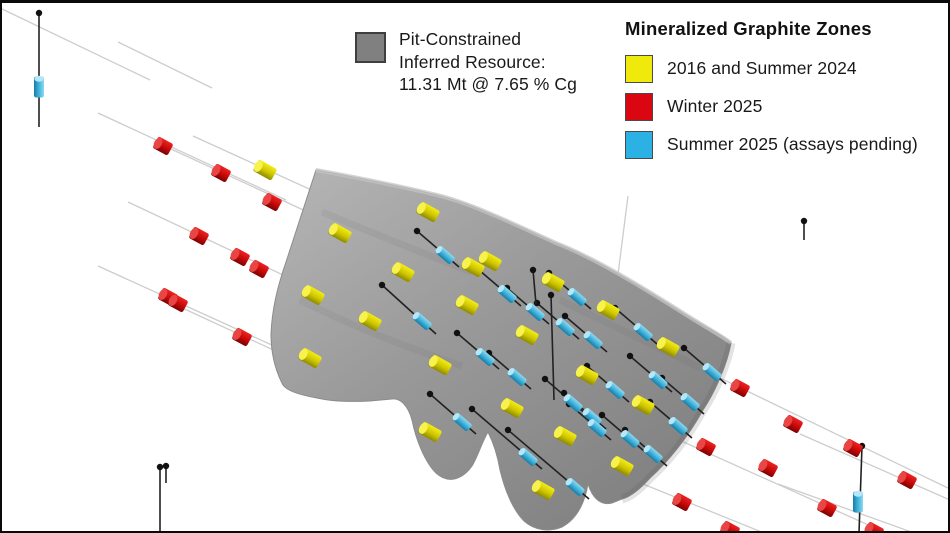  What do you see at coordinates (524, 256) in the screenshot?
I see `pit-rim-highlight` at bounding box center [524, 256].